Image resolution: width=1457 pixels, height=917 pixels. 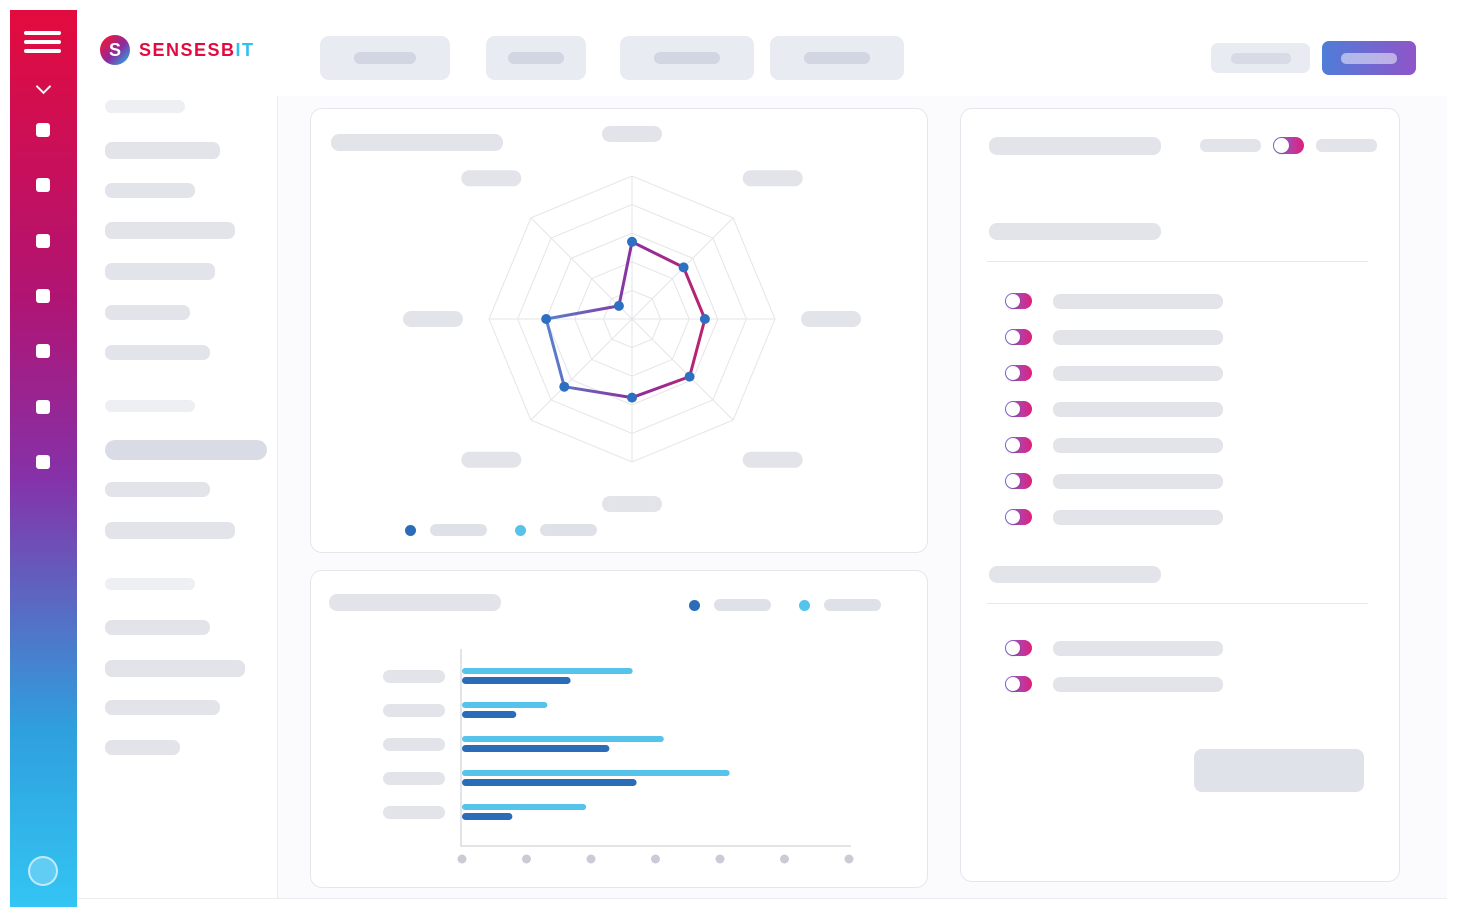 I want to click on brand-name-primary: SENSESB, so click(x=187, y=49).